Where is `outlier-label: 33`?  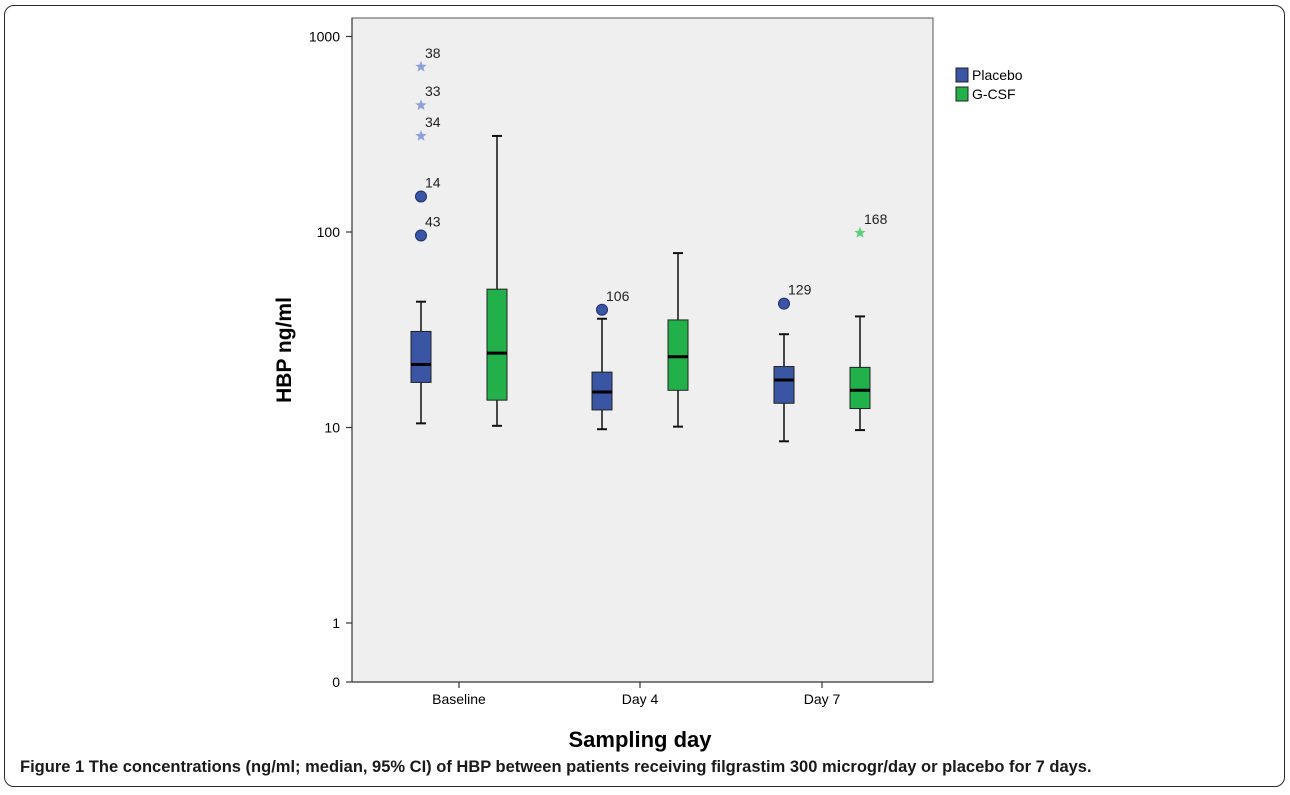 outlier-label: 33 is located at coordinates (433, 91).